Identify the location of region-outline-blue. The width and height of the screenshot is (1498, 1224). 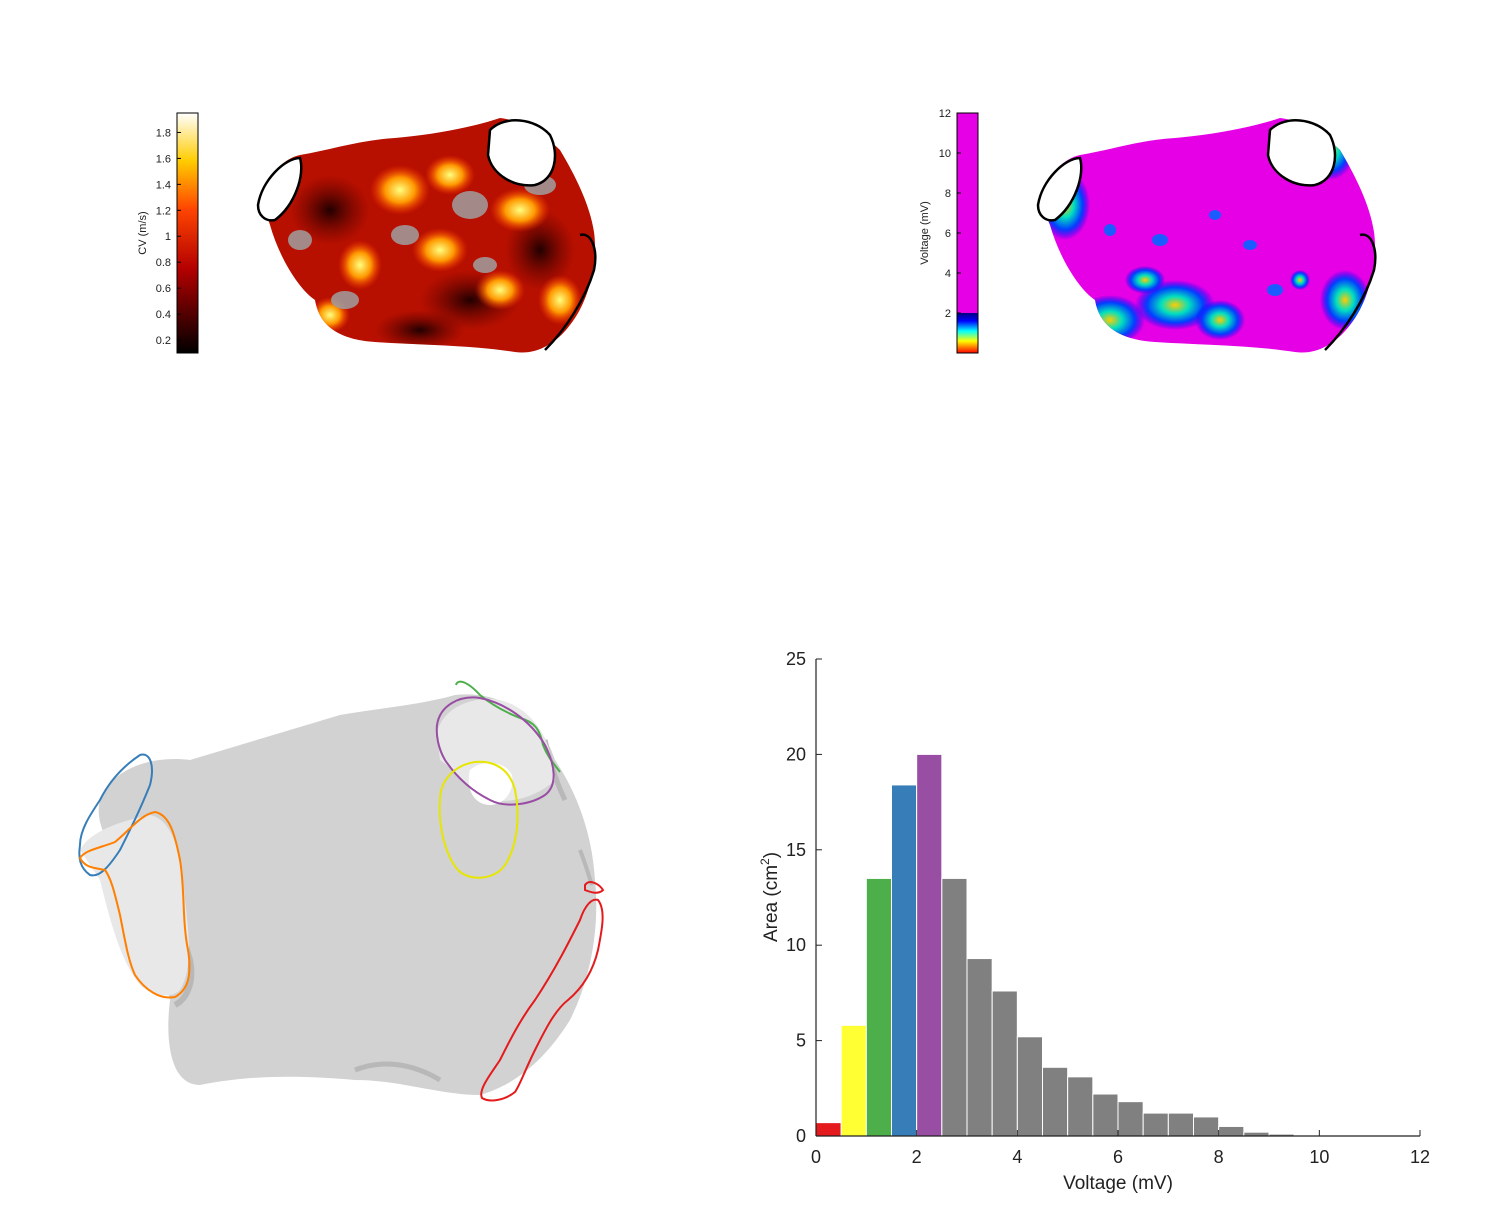
(115, 815).